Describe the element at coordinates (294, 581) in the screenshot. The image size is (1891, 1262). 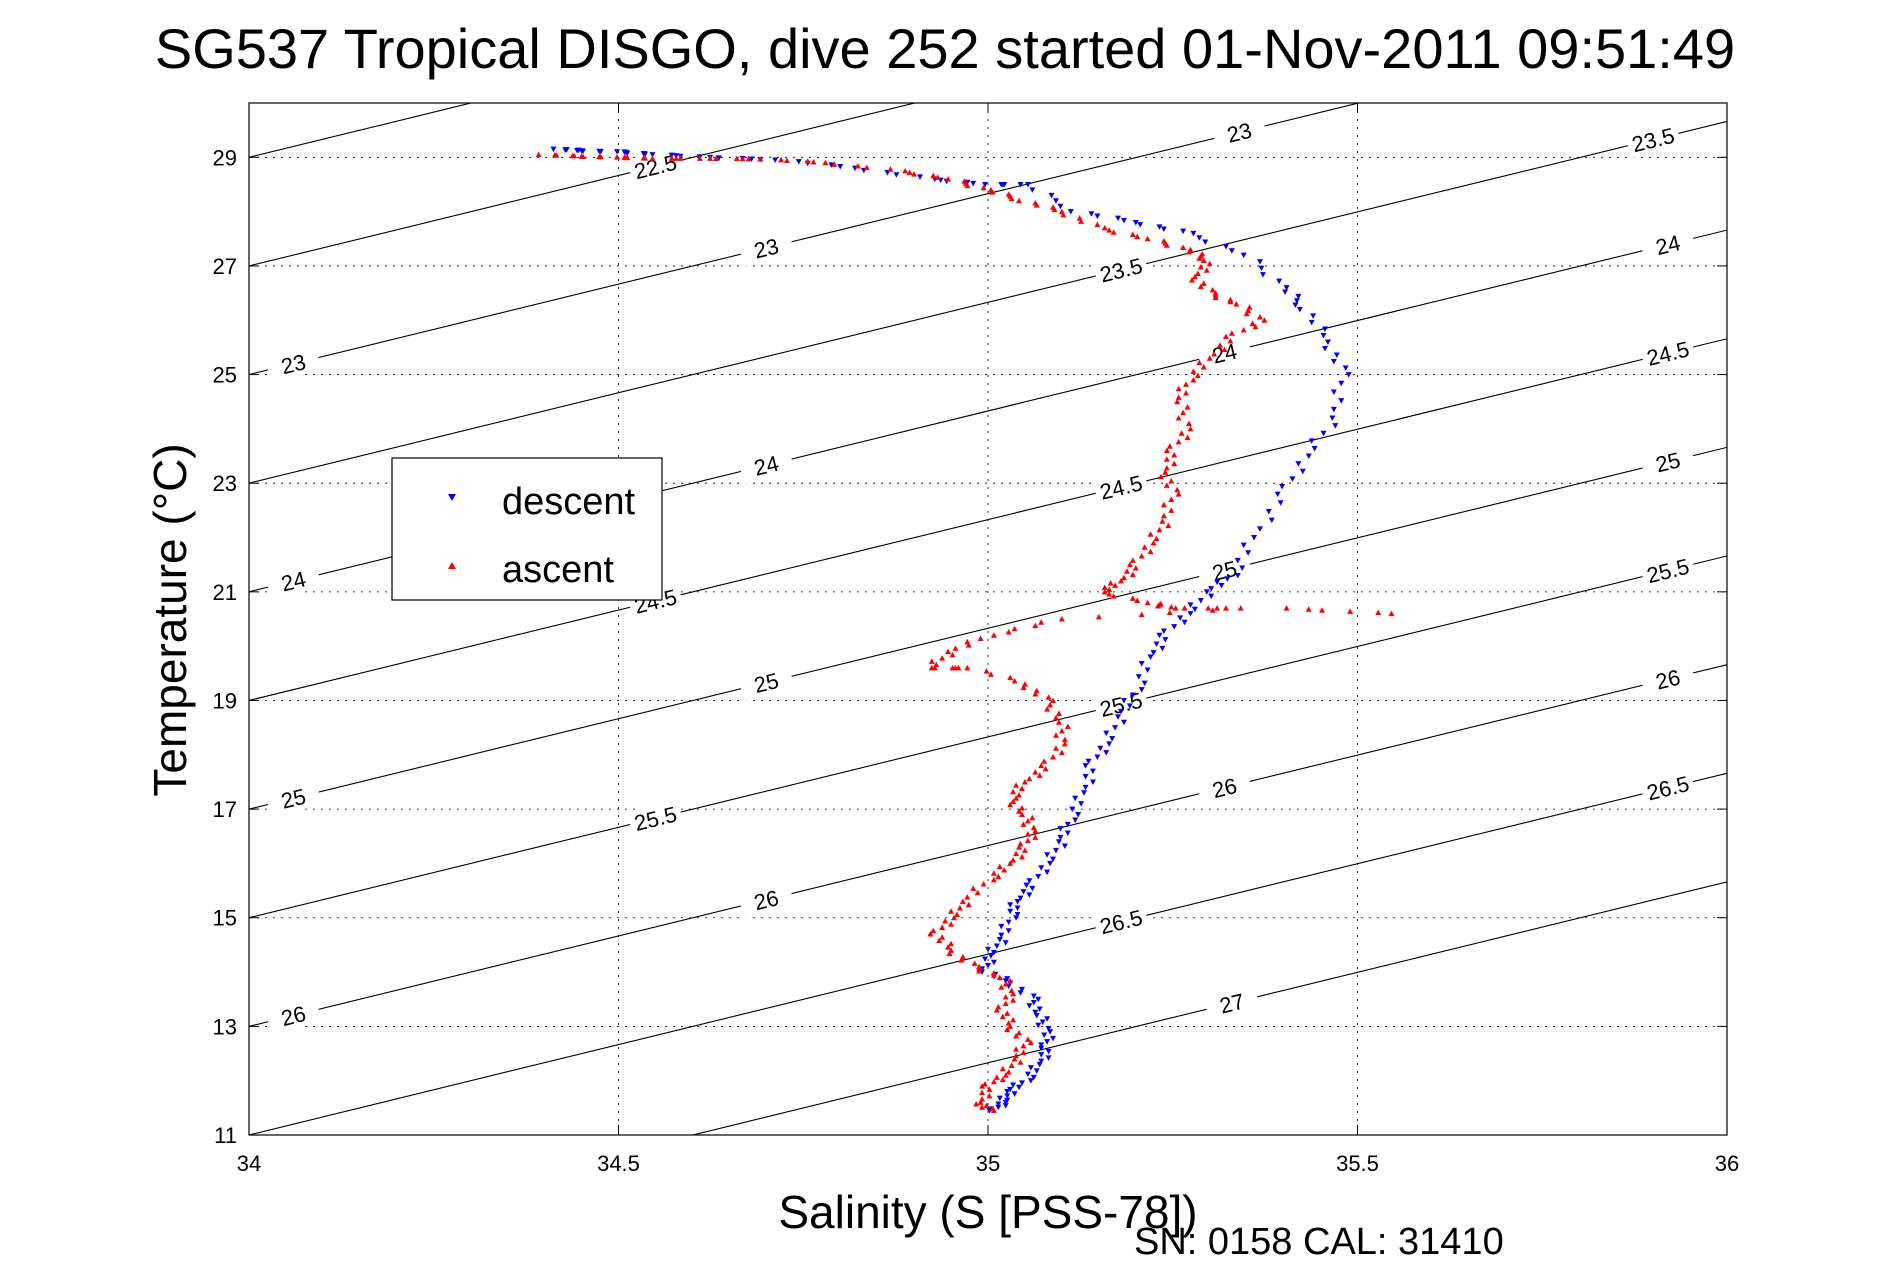
I see `contour-label: 24` at that location.